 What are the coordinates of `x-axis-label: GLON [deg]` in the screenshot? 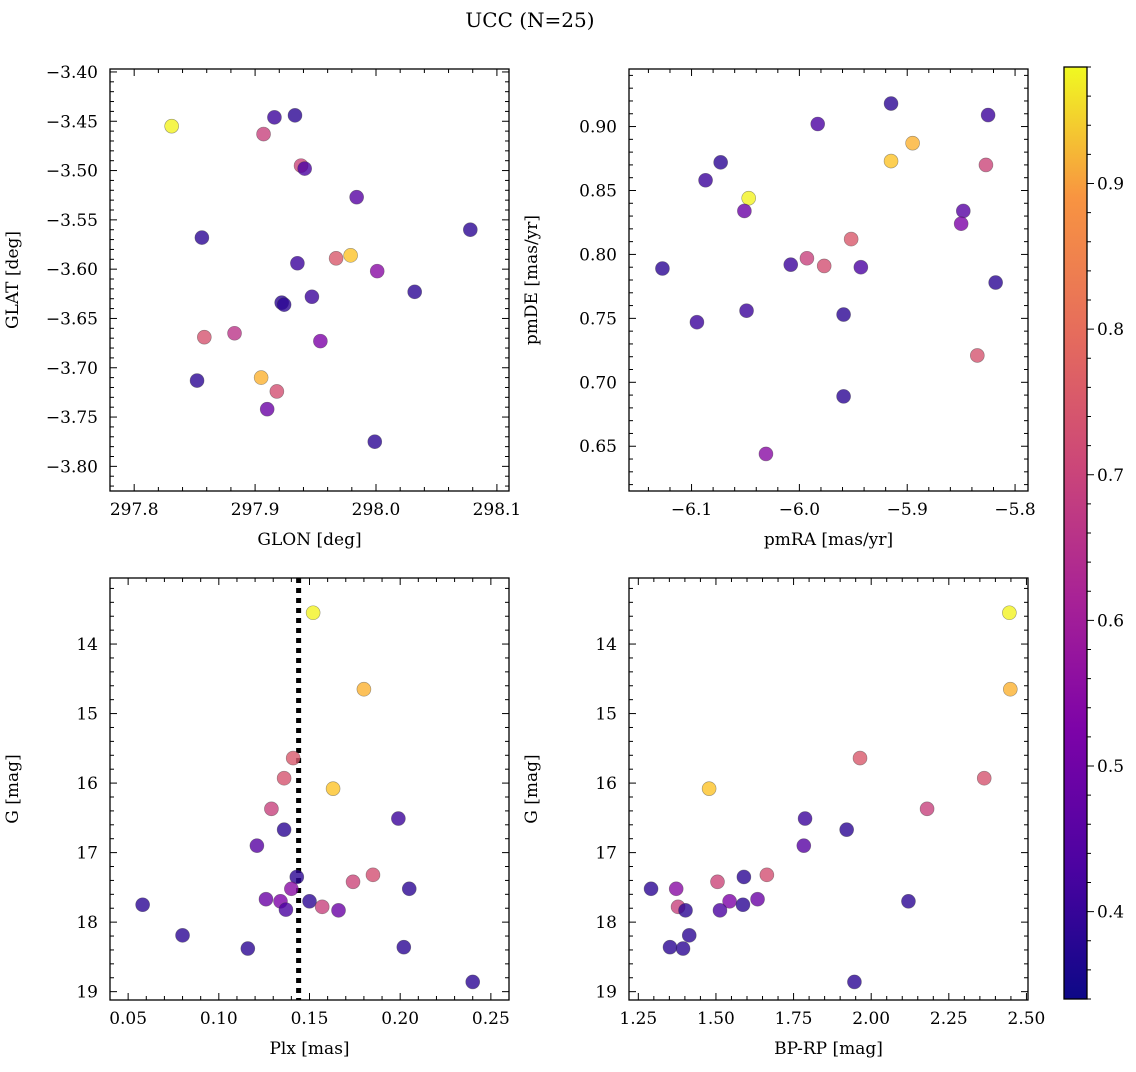 It's located at (309, 540).